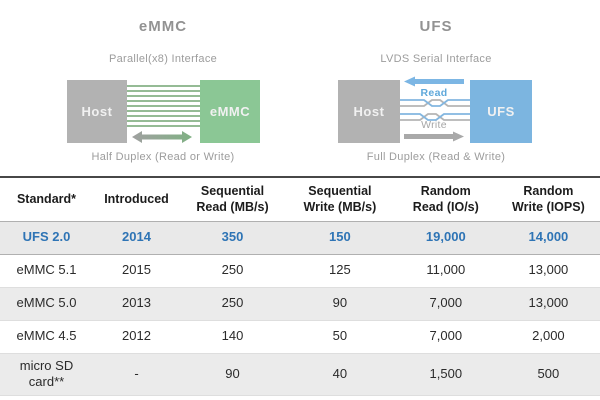 This screenshot has width=600, height=400. Describe the element at coordinates (136, 237) in the screenshot. I see `table-cell: 2014` at that location.